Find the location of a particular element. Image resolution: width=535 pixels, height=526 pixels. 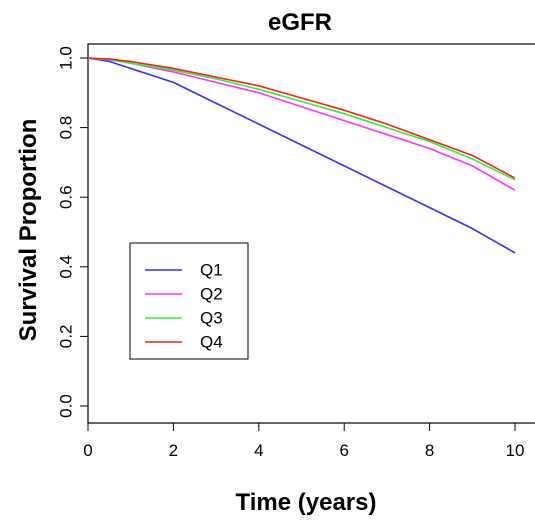

legend-box is located at coordinates (189, 301).